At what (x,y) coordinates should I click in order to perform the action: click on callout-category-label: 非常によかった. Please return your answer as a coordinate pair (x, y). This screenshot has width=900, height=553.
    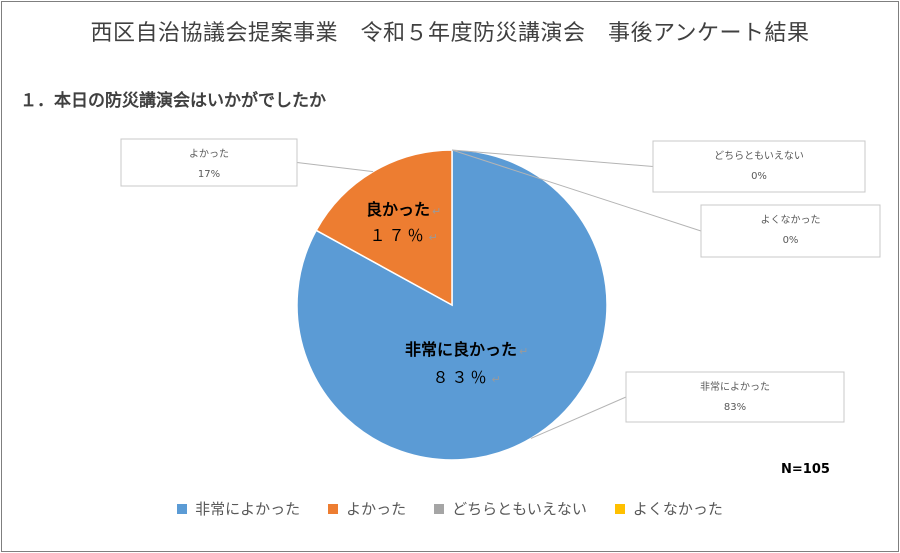
    Looking at the image, I should click on (735, 386).